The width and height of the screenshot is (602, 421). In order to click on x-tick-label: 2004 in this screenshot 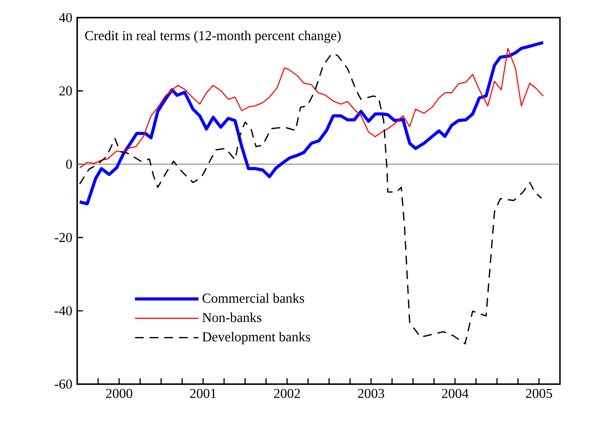, I will do `click(455, 393)`.